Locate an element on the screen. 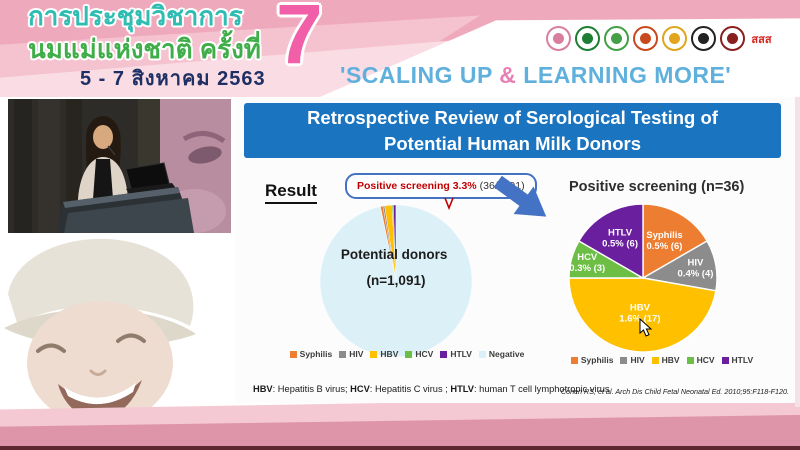 The image size is (800, 450). conference-subtitle-thai: นมแม่แห่งชาติ ครั้งที่ is located at coordinates (144, 48).